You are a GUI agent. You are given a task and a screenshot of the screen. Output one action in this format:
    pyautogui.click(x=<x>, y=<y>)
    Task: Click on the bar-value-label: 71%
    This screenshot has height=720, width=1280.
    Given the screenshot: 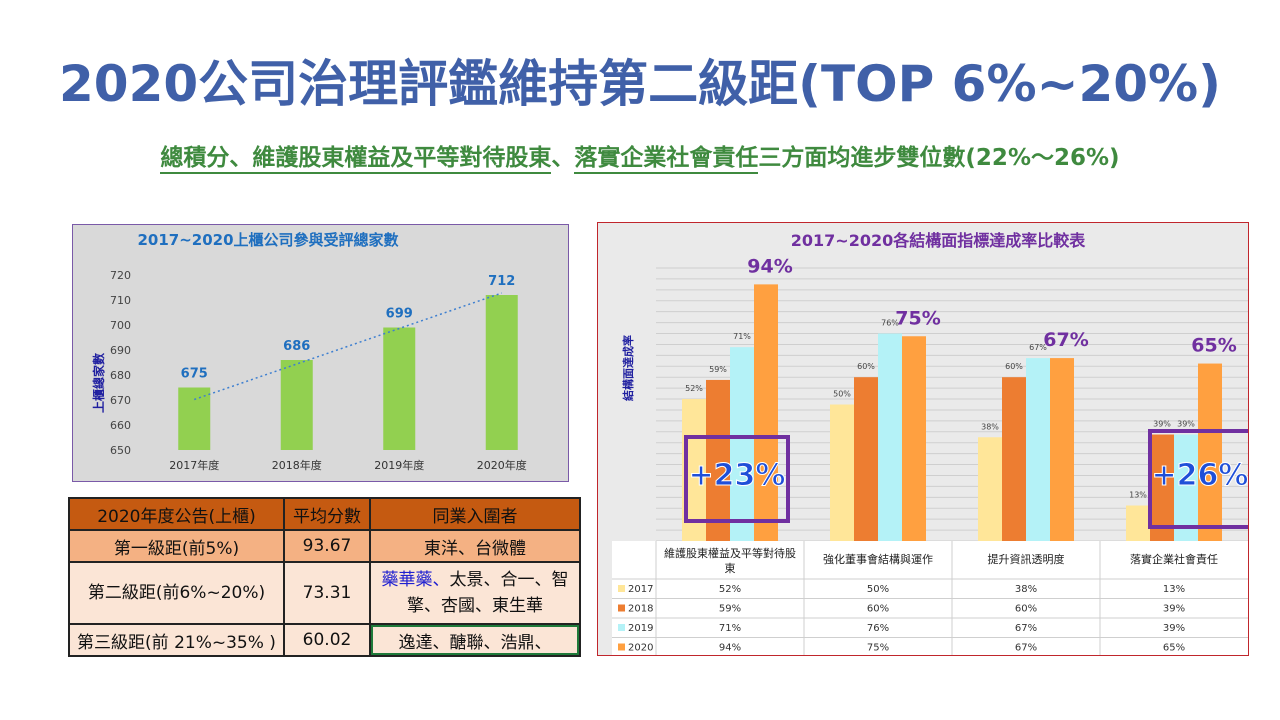 What is the action you would take?
    pyautogui.click(x=742, y=336)
    